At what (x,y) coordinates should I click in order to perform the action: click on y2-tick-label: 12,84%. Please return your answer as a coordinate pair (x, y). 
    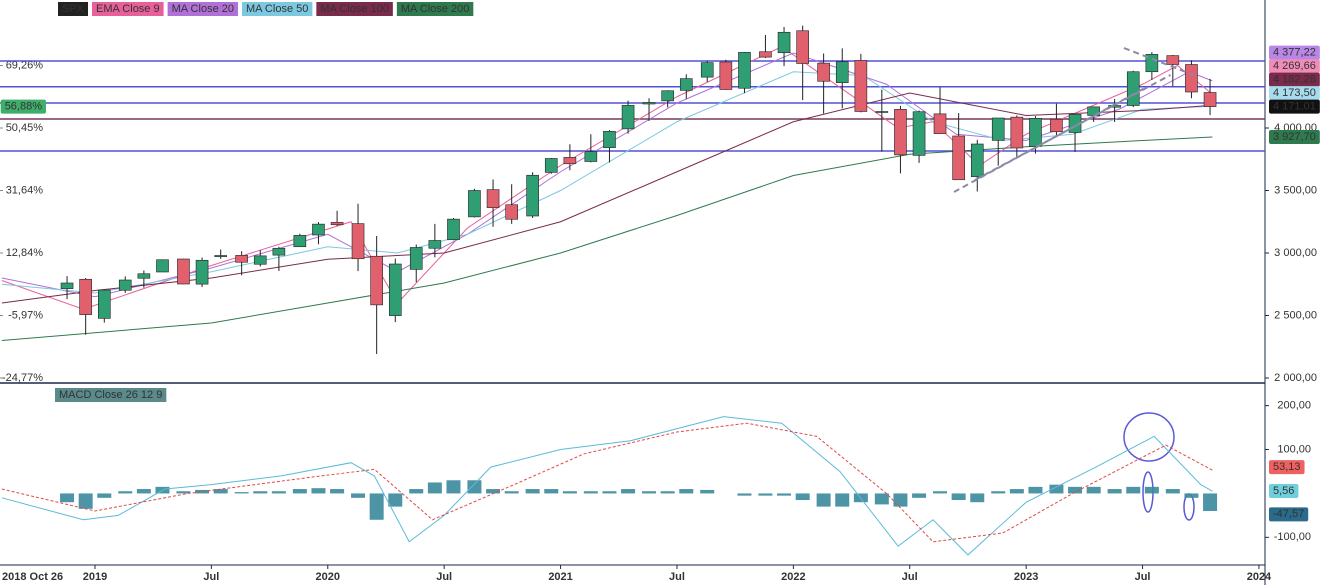
    Looking at the image, I should click on (25, 253).